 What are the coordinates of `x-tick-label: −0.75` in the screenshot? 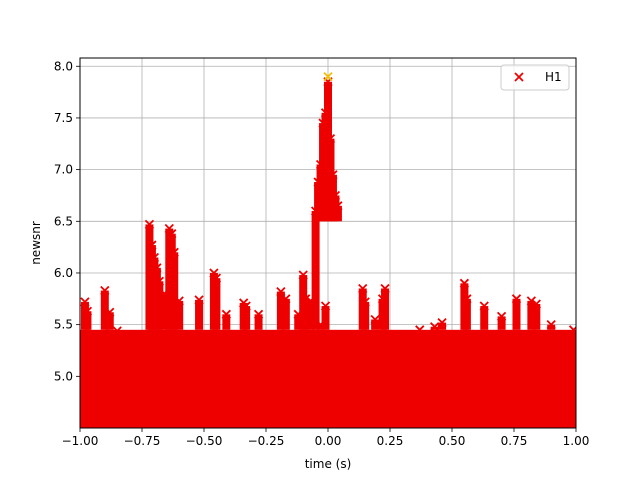 It's located at (142, 441).